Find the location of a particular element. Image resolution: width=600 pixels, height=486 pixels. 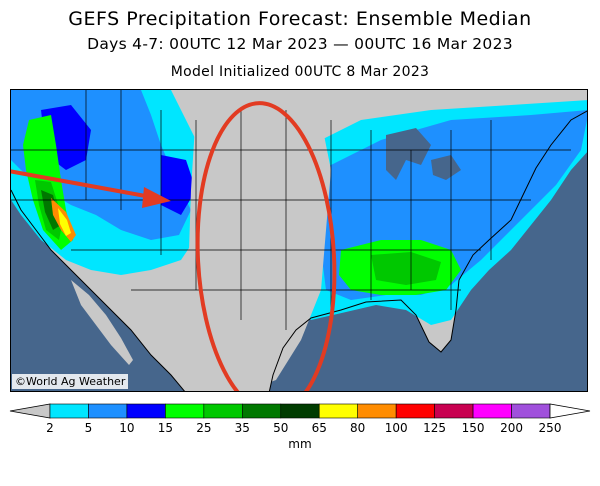

legend-max-arrow is located at coordinates (570, 411).